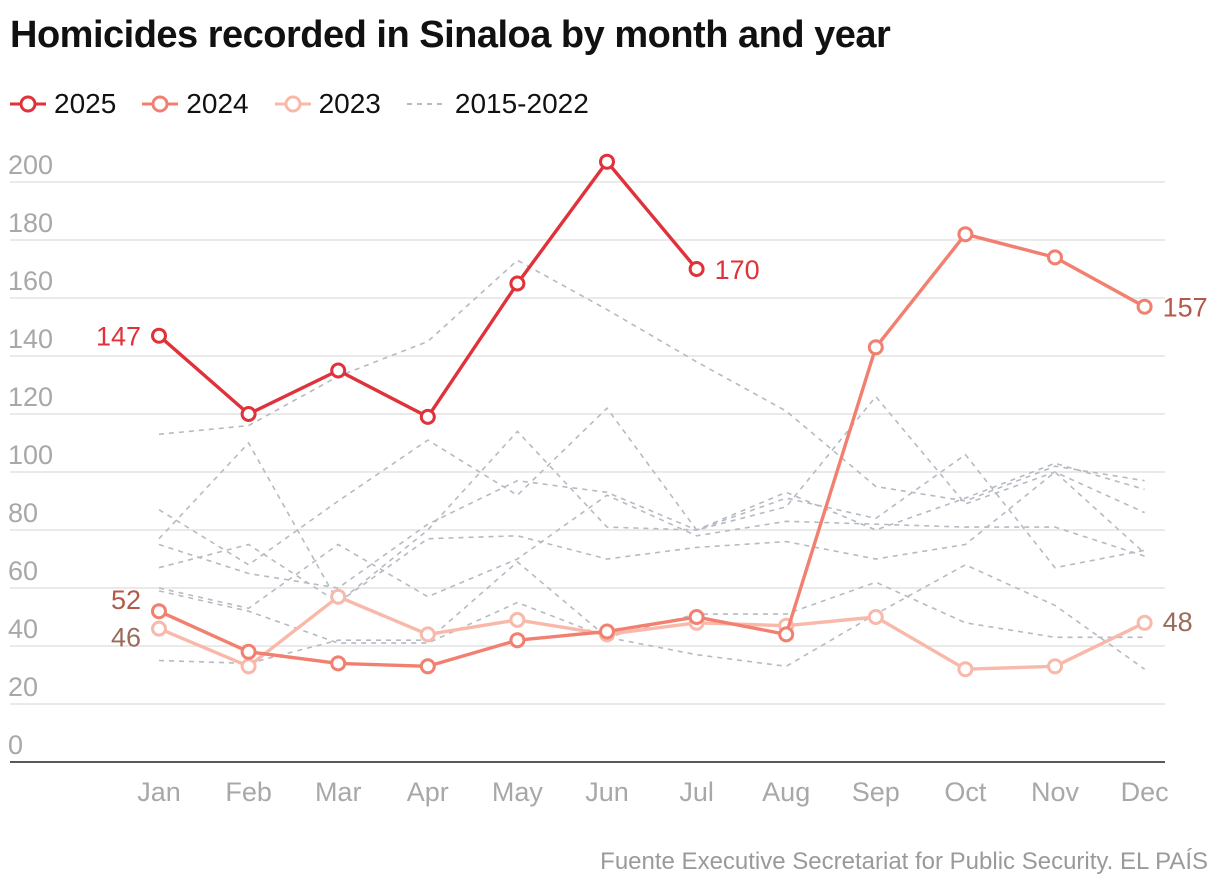  What do you see at coordinates (521, 103) in the screenshot?
I see `legend-label-2015-2022: 2015-2022` at bounding box center [521, 103].